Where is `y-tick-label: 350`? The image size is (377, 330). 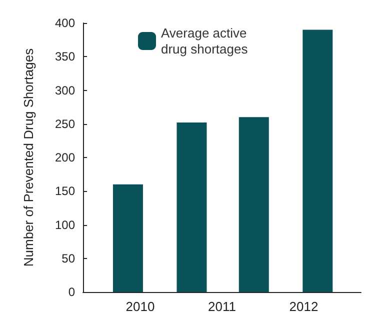 y-tick-label: 350 is located at coordinates (65, 57).